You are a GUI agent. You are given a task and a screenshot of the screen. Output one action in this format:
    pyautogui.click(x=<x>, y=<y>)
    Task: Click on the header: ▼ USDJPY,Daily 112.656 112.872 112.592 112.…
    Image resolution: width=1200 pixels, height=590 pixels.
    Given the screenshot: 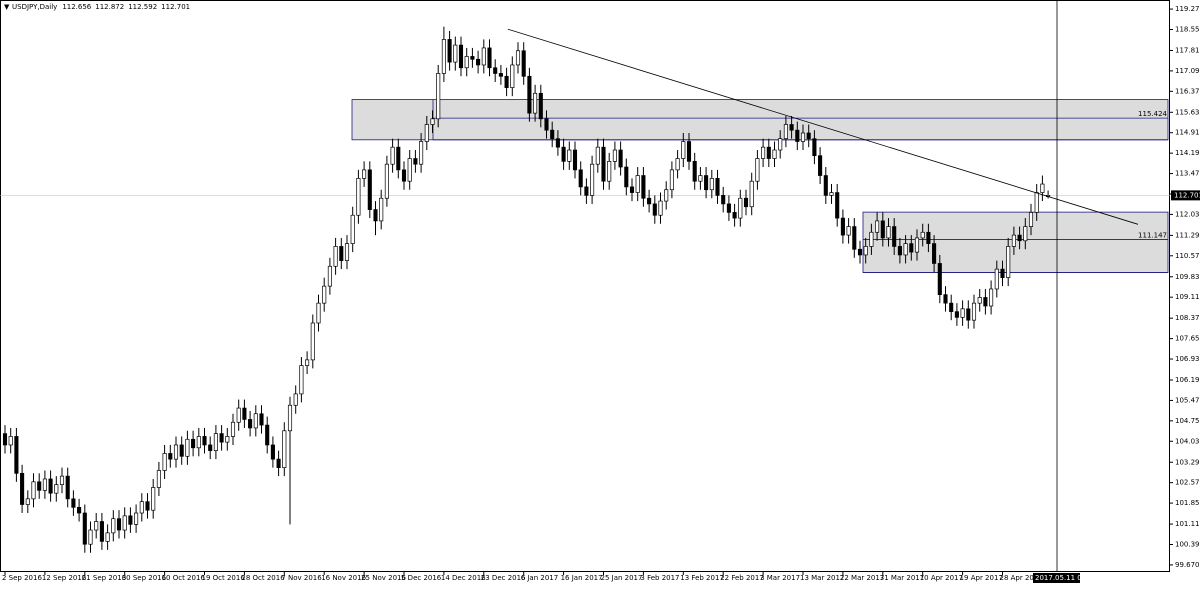 What is the action you would take?
    pyautogui.click(x=97, y=7)
    